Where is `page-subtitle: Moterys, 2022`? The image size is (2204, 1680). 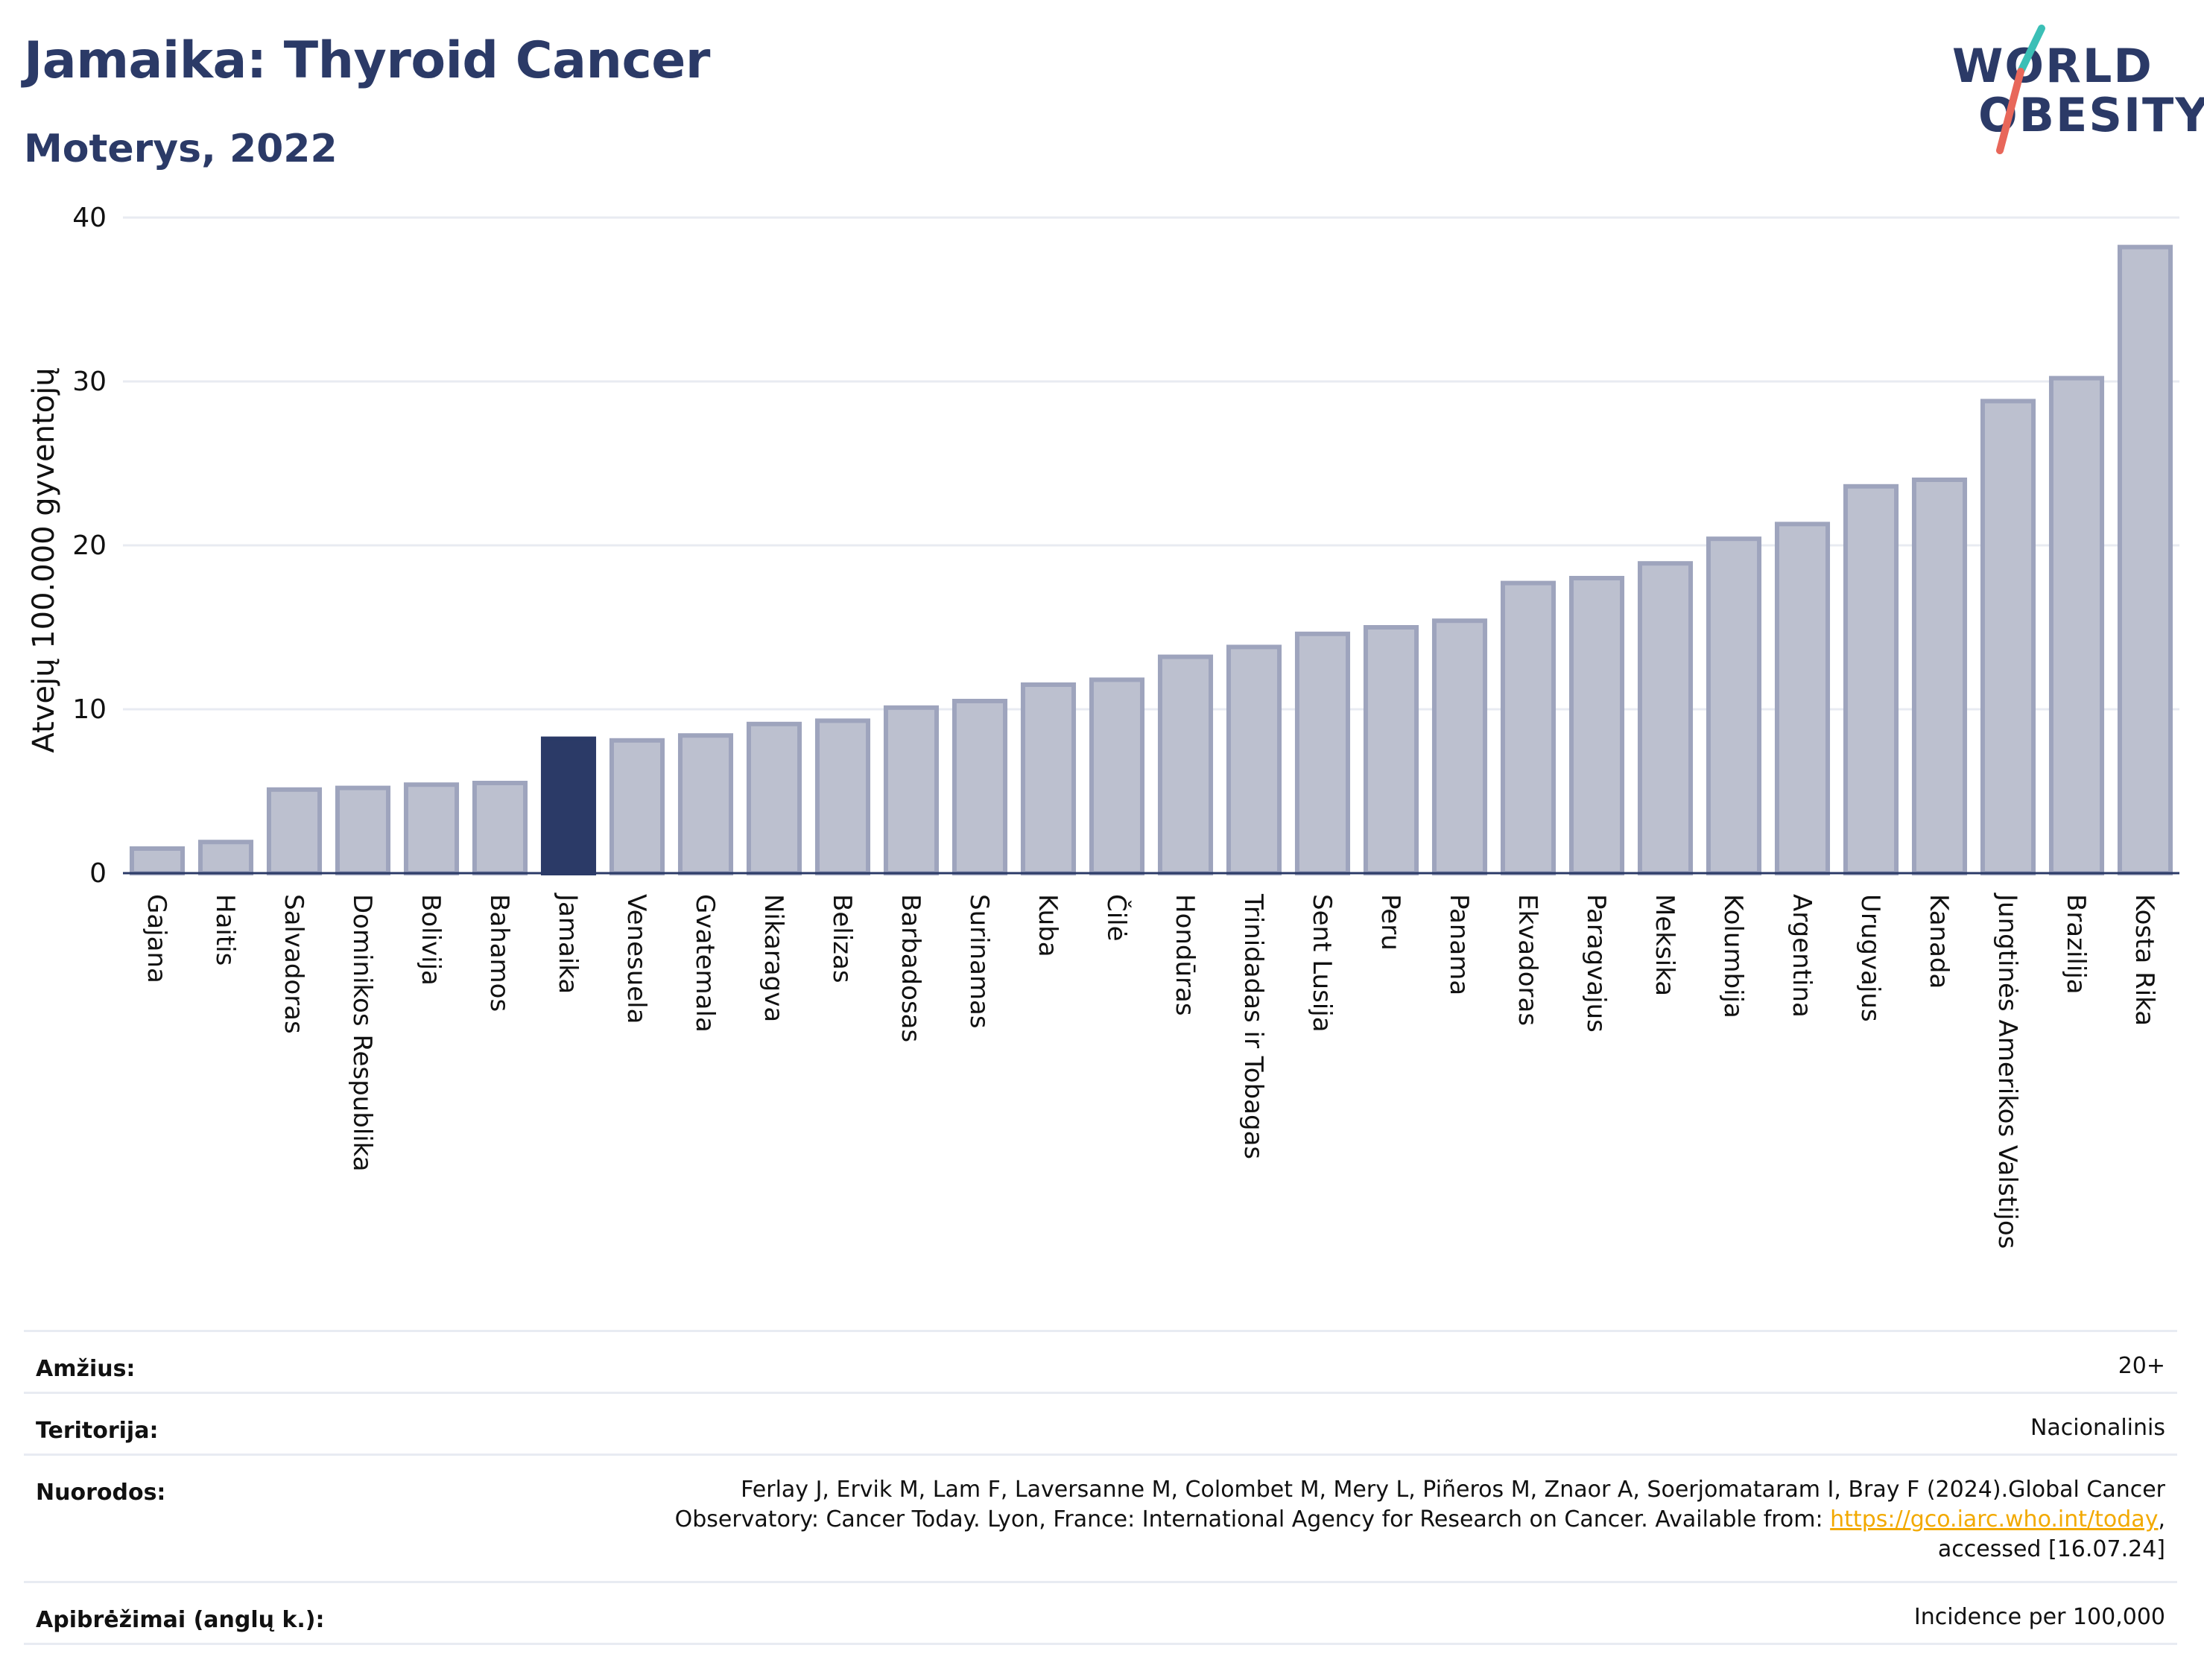 page-subtitle: Moterys, 2022 is located at coordinates (181, 149).